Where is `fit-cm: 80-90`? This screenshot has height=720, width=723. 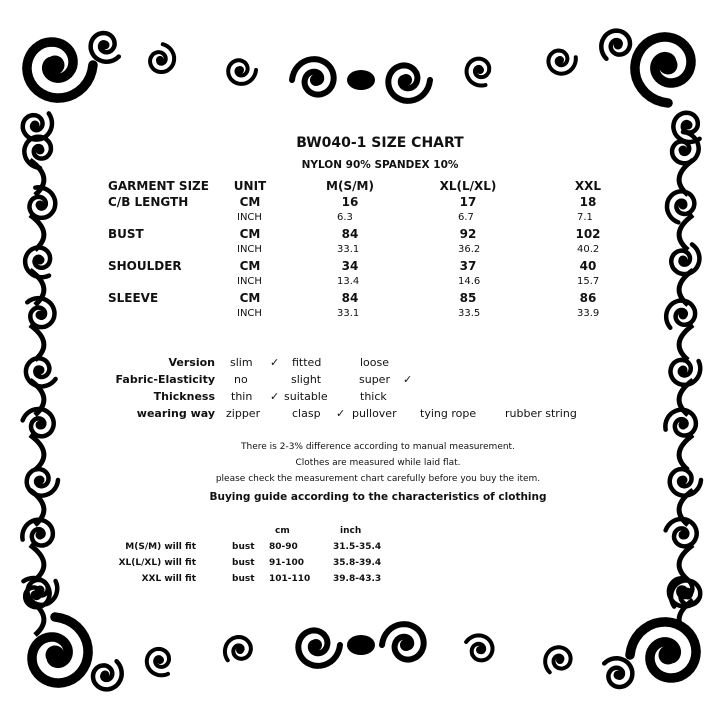 fit-cm: 80-90 is located at coordinates (283, 547).